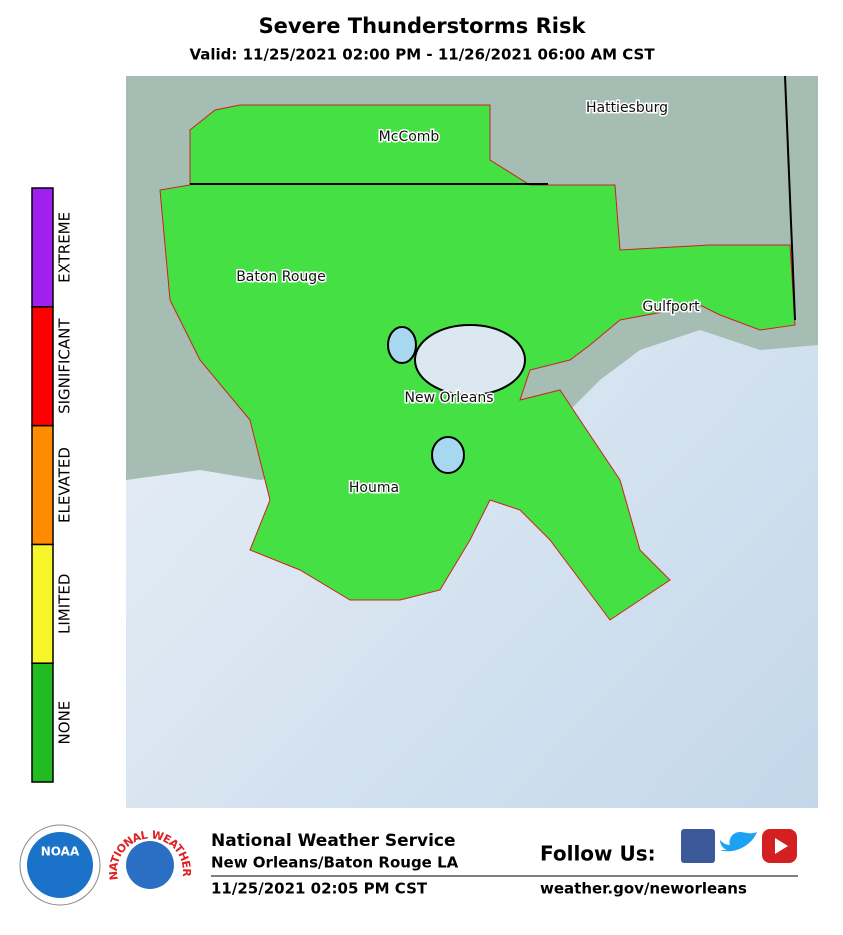  I want to click on noaa-logo, so click(60, 865).